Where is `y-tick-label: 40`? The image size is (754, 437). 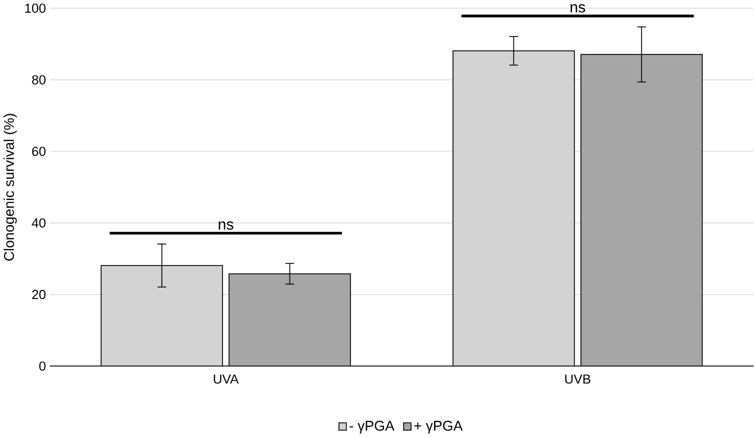 y-tick-label: 40 is located at coordinates (39, 223).